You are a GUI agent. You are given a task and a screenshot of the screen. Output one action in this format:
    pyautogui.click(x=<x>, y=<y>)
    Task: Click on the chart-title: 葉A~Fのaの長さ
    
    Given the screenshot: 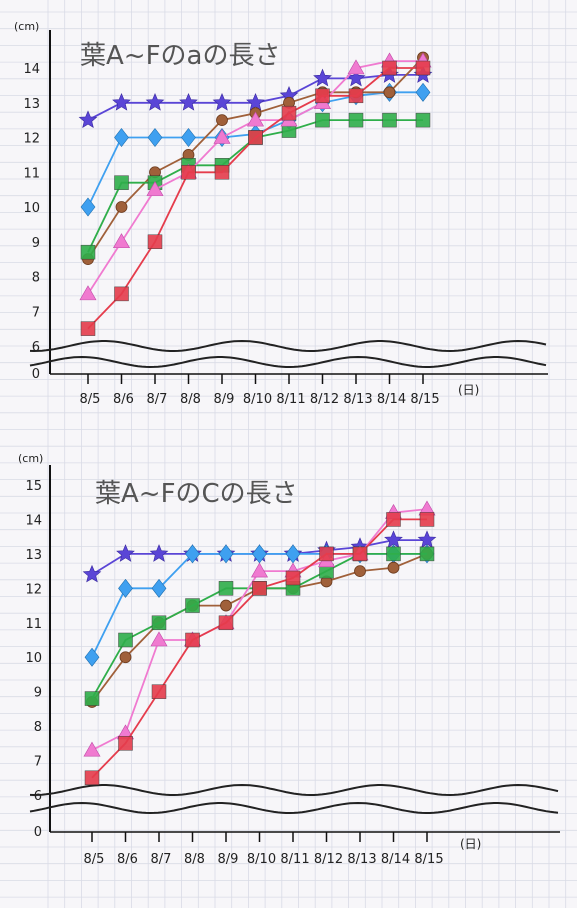 What is the action you would take?
    pyautogui.click(x=180, y=56)
    